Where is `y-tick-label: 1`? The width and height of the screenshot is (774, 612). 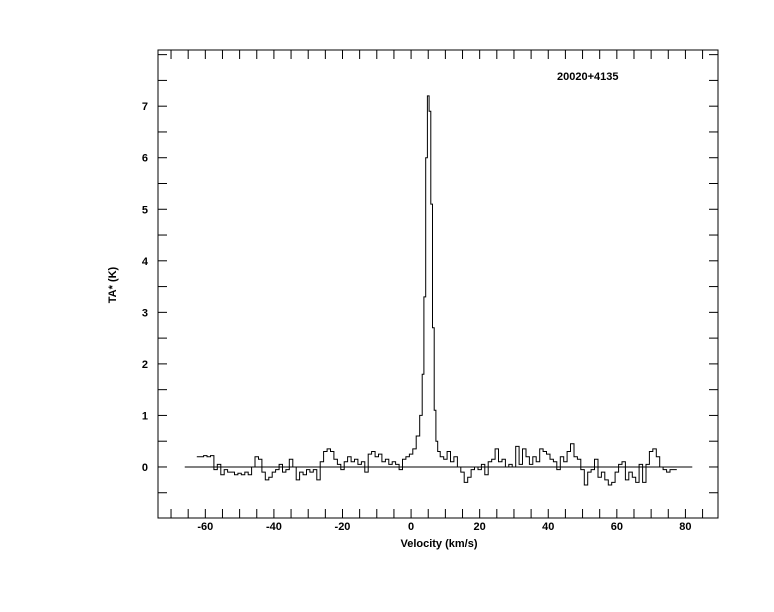
y-tick-label: 1 is located at coordinates (145, 416).